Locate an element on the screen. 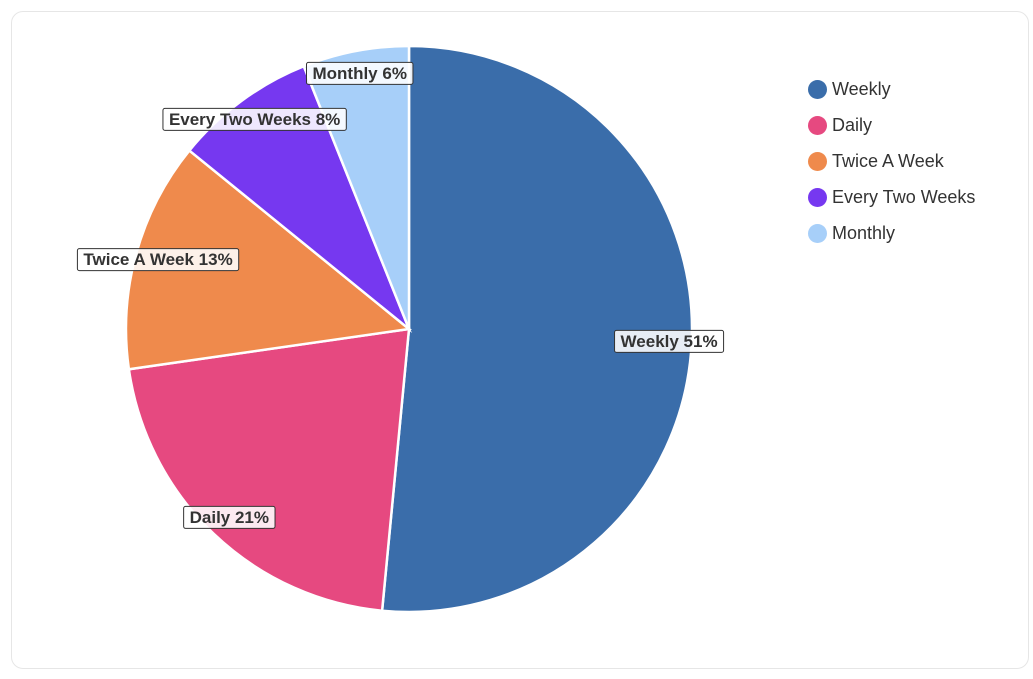  legend-label: Twice A Week is located at coordinates (888, 160).